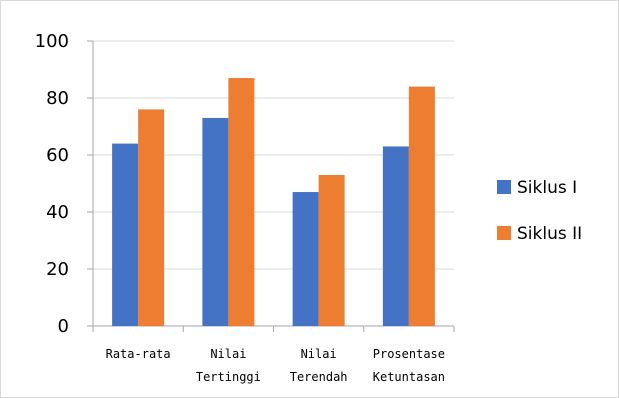 This screenshot has height=398, width=619. Describe the element at coordinates (63, 326) in the screenshot. I see `y-tick-label: 0` at that location.